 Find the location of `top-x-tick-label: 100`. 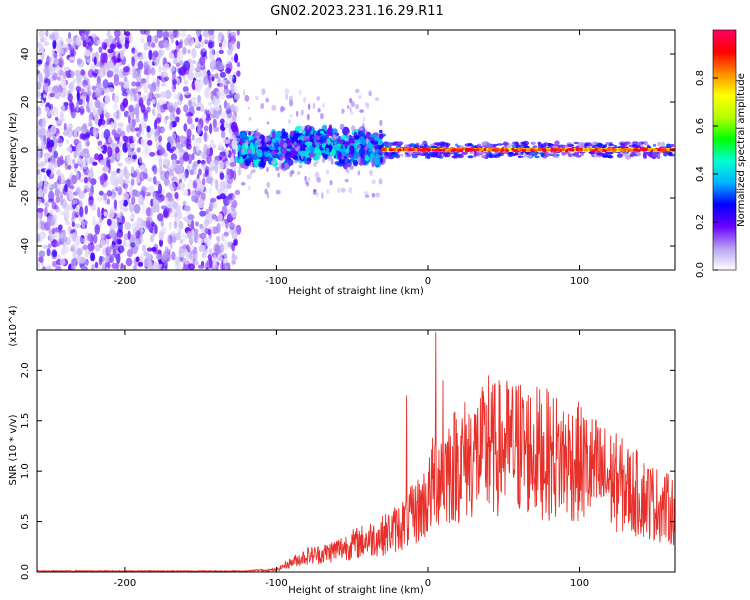

top-x-tick-label: 100 is located at coordinates (579, 281).